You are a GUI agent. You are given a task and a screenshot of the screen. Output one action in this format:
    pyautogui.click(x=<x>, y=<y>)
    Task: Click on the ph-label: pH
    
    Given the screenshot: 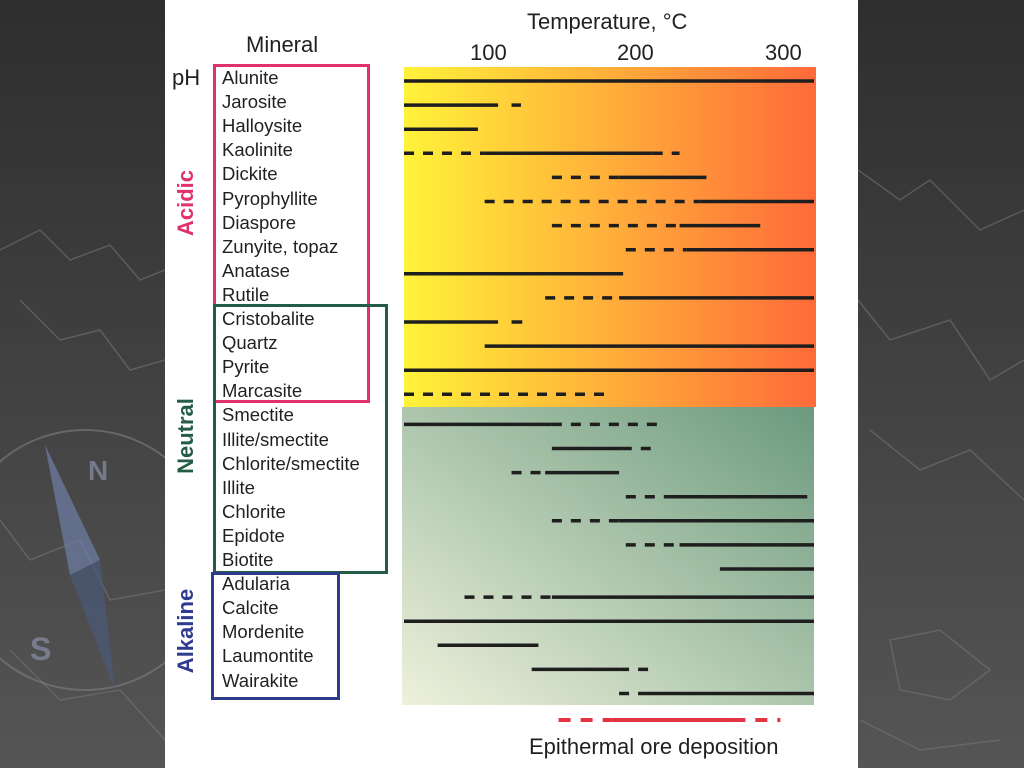 What is the action you would take?
    pyautogui.click(x=186, y=77)
    